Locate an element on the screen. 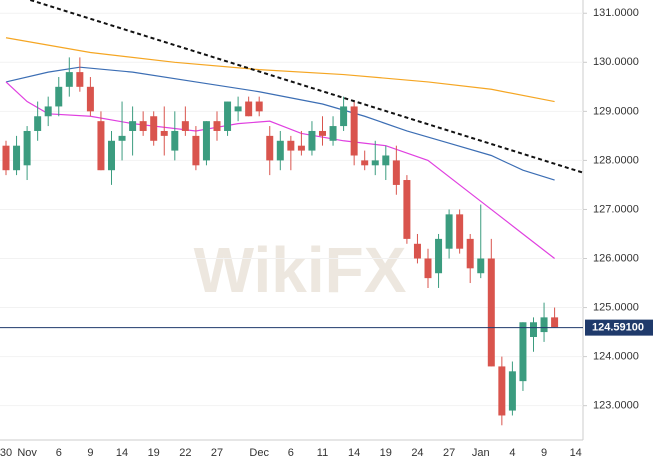  y-tick-label: 126.0000 is located at coordinates (616, 258).